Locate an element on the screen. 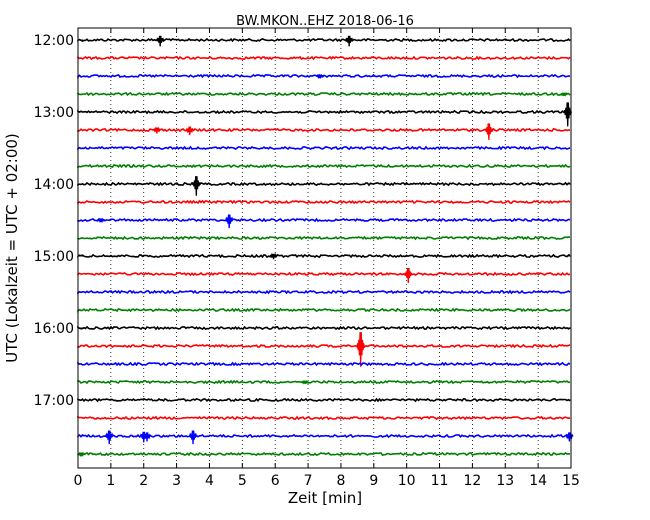 This screenshot has width=650, height=520. y-tick-label: 14:00 is located at coordinates (54, 185).